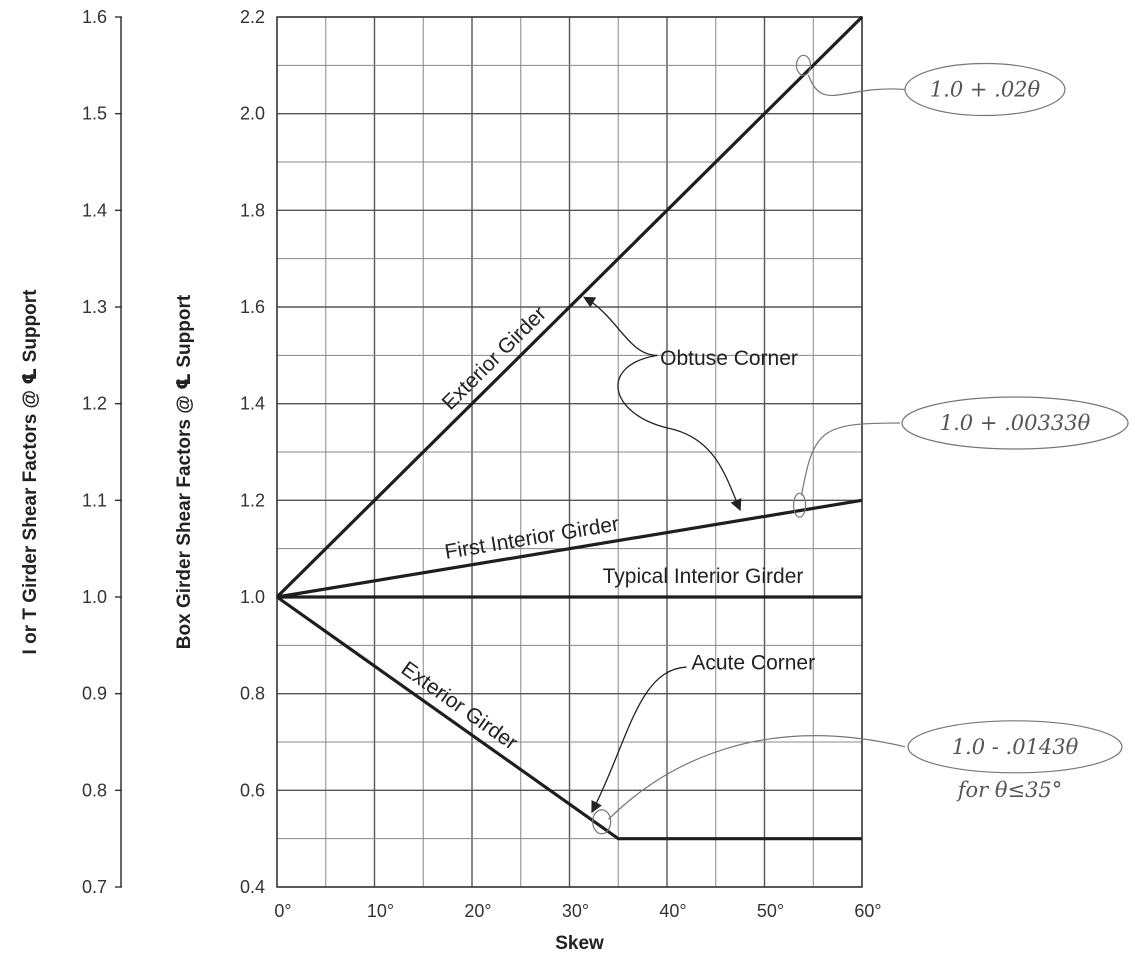  What do you see at coordinates (620, 326) in the screenshot?
I see `obtuse-arrow-upper` at bounding box center [620, 326].